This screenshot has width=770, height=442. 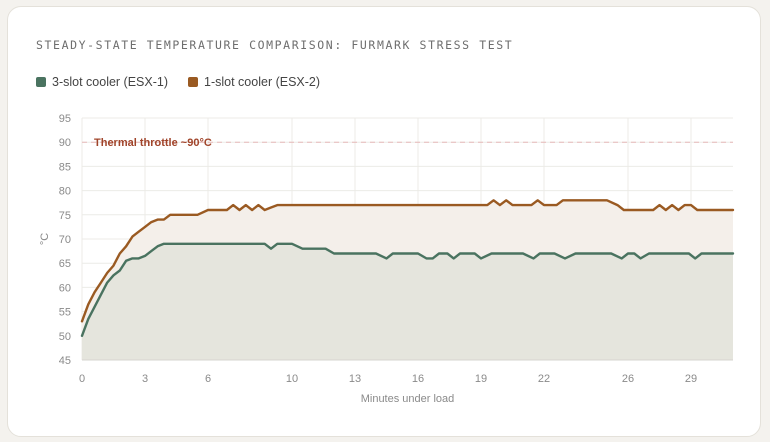 I want to click on y-tick-label: 70, so click(x=65, y=240).